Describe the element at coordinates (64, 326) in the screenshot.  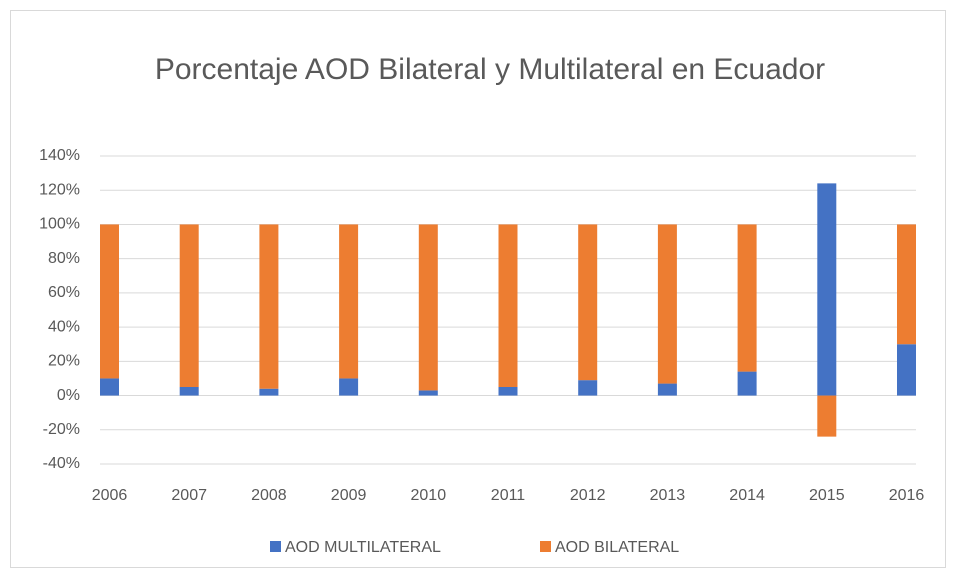
I see `y-tick-label: 40%` at that location.